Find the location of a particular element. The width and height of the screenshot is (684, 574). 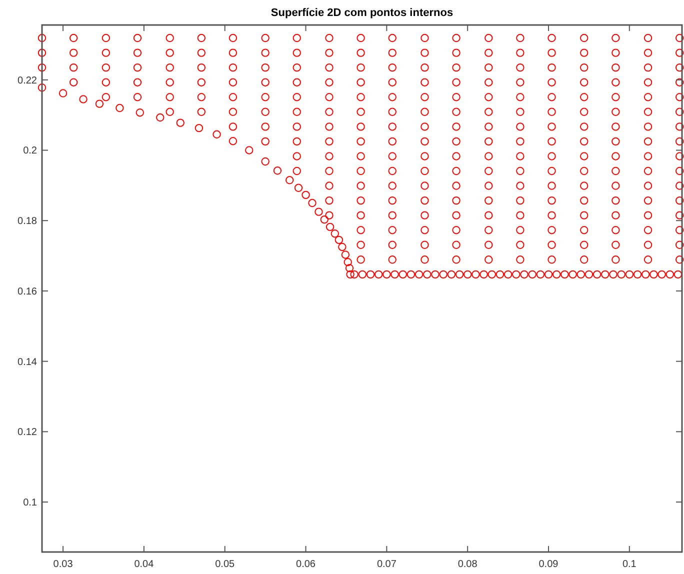

x-tick-label: 0.06 is located at coordinates (306, 564).